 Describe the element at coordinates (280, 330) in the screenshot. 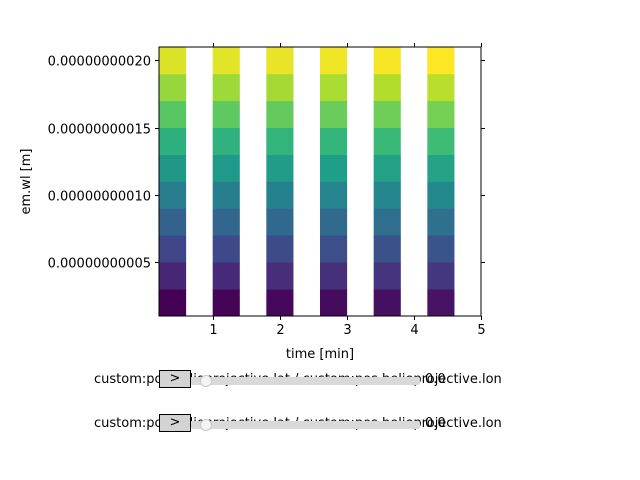

I see `x-tick-label: 2` at that location.